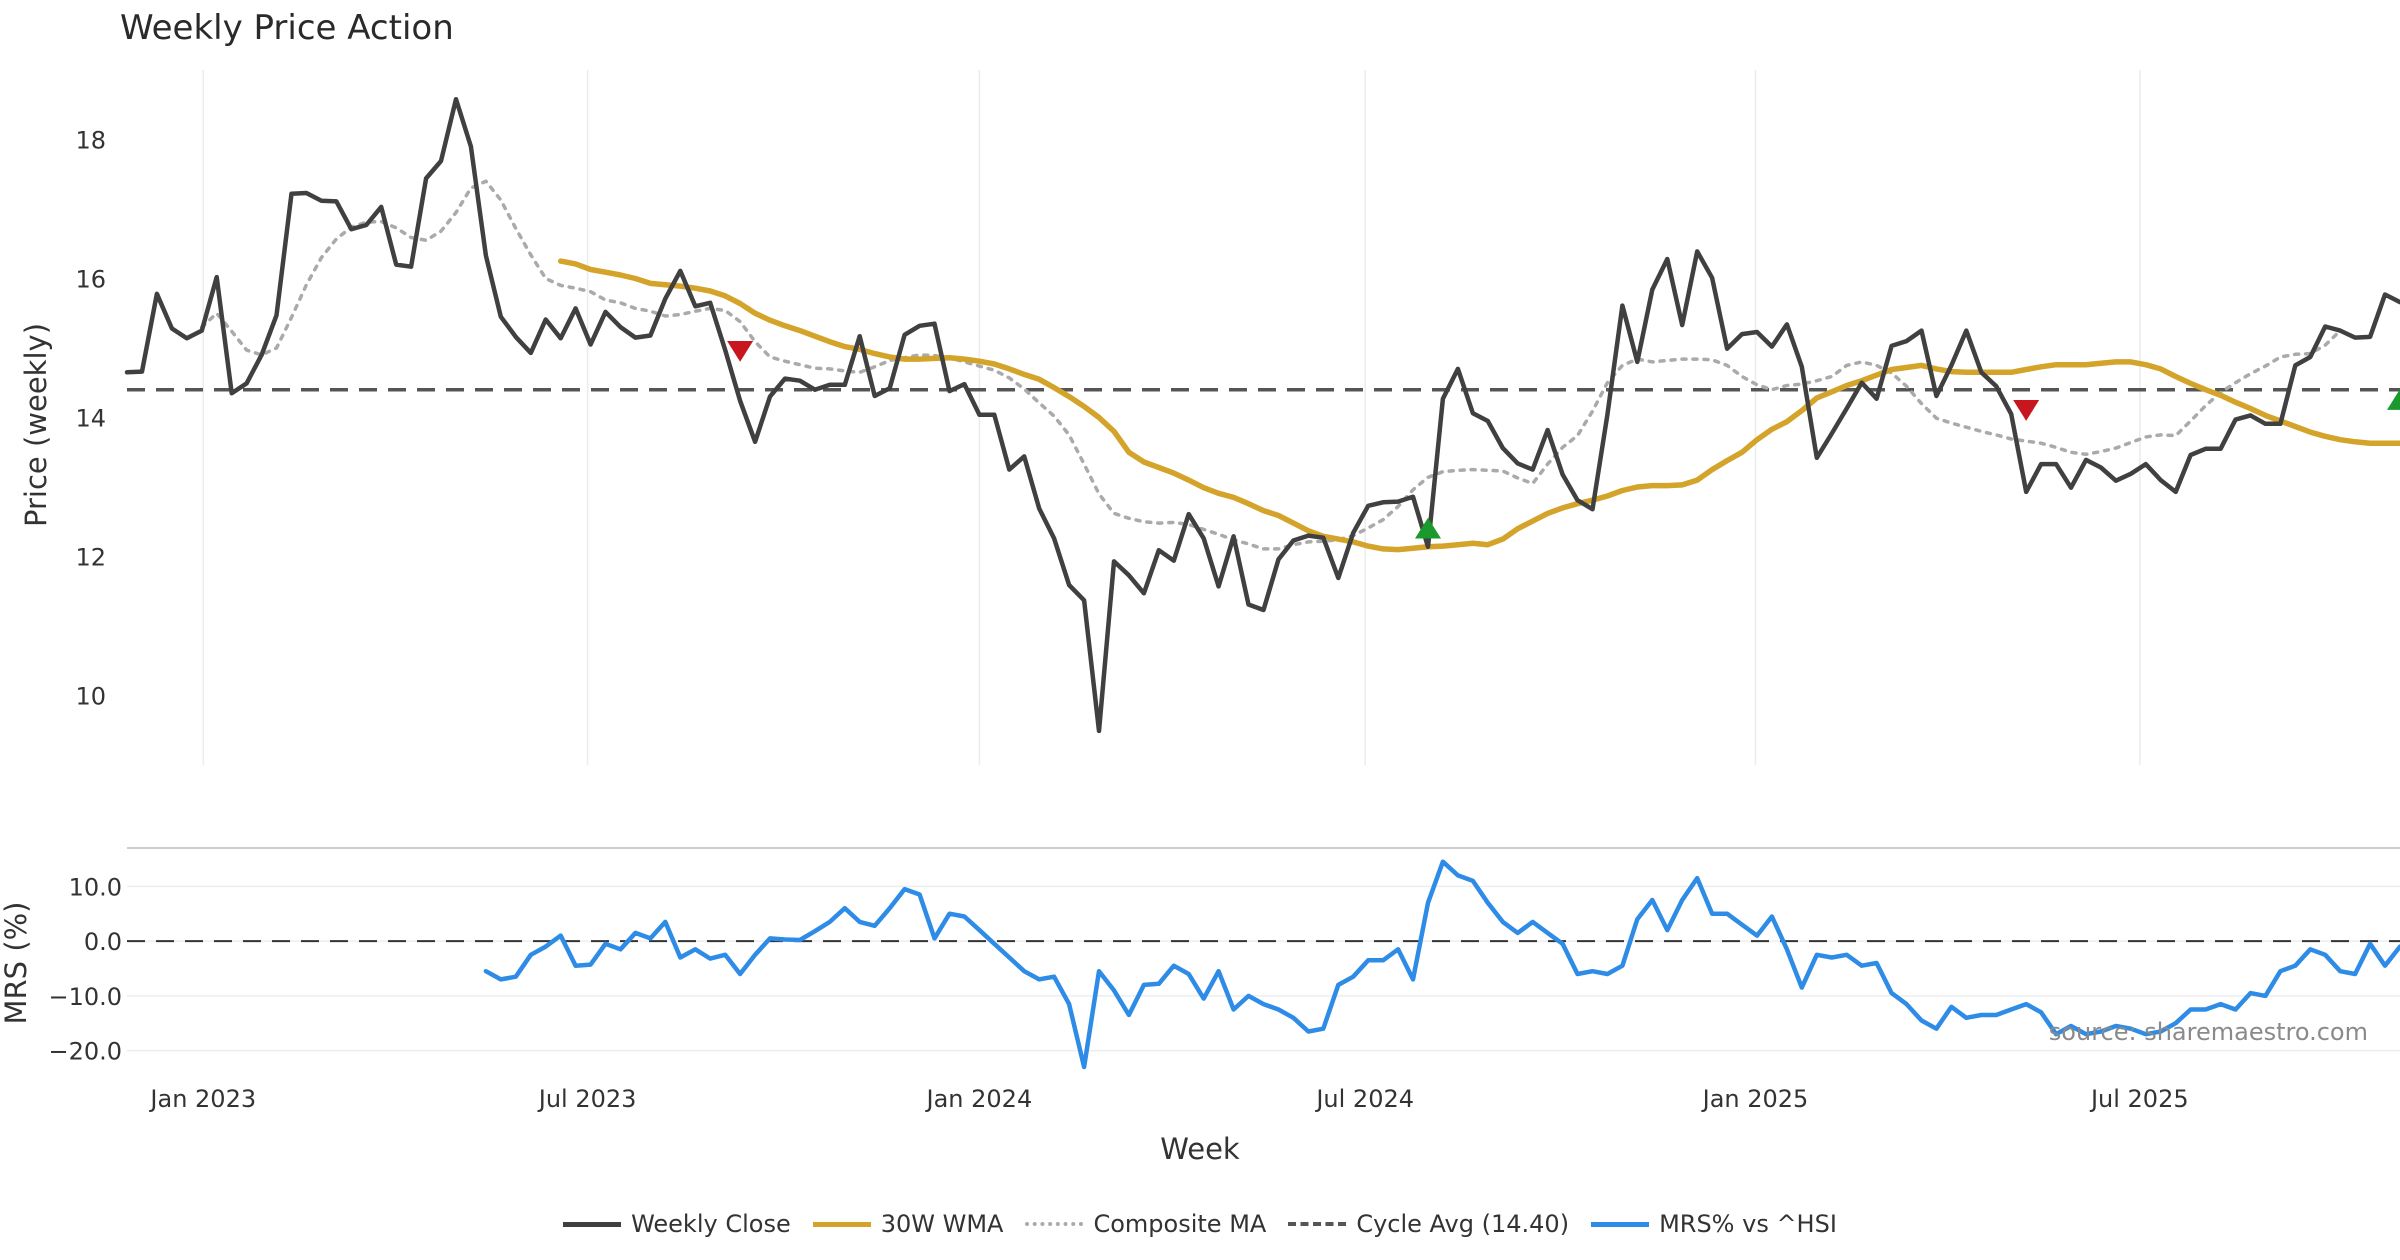 The height and width of the screenshot is (1260, 2400). What do you see at coordinates (1200, 1149) in the screenshot?
I see `x-axis-label: Week` at bounding box center [1200, 1149].